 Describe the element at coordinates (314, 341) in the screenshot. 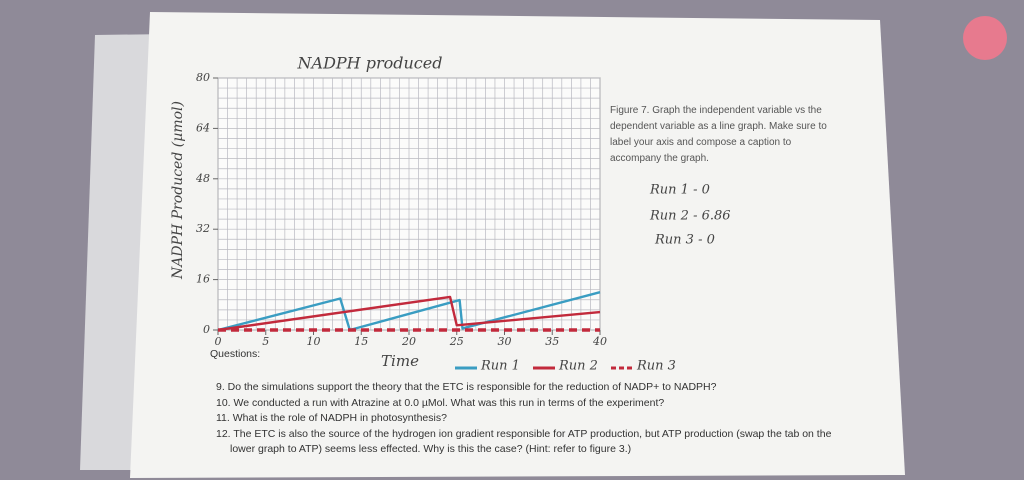

I see `x-tick-label: 10` at that location.